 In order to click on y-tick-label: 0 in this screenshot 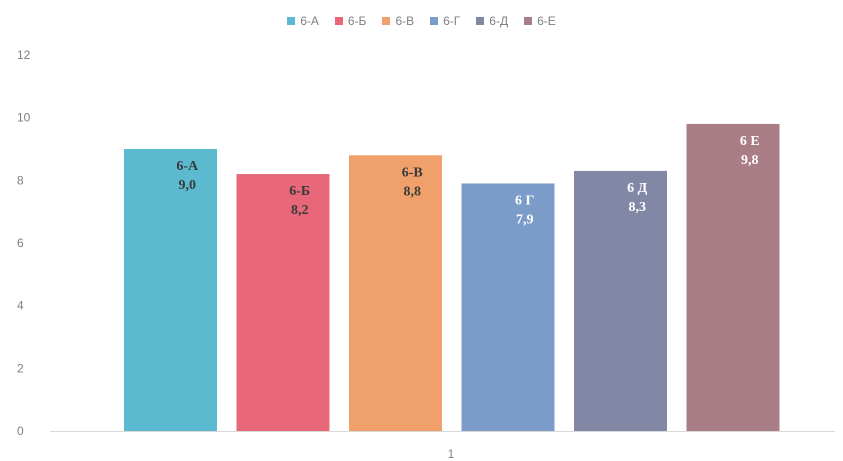, I will do `click(20, 431)`.